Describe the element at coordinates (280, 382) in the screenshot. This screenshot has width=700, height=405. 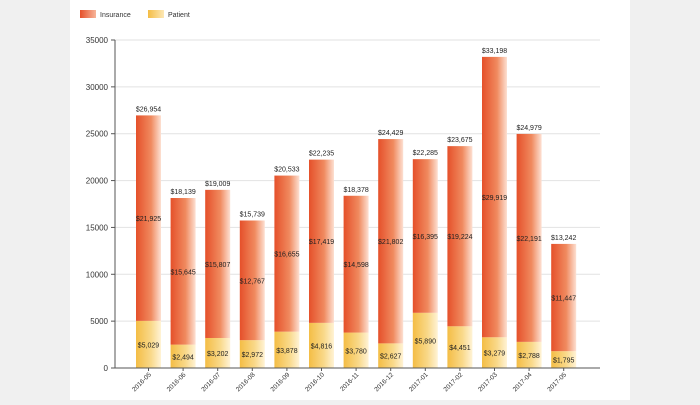
I see `x-tick-label: 2016-09` at that location.